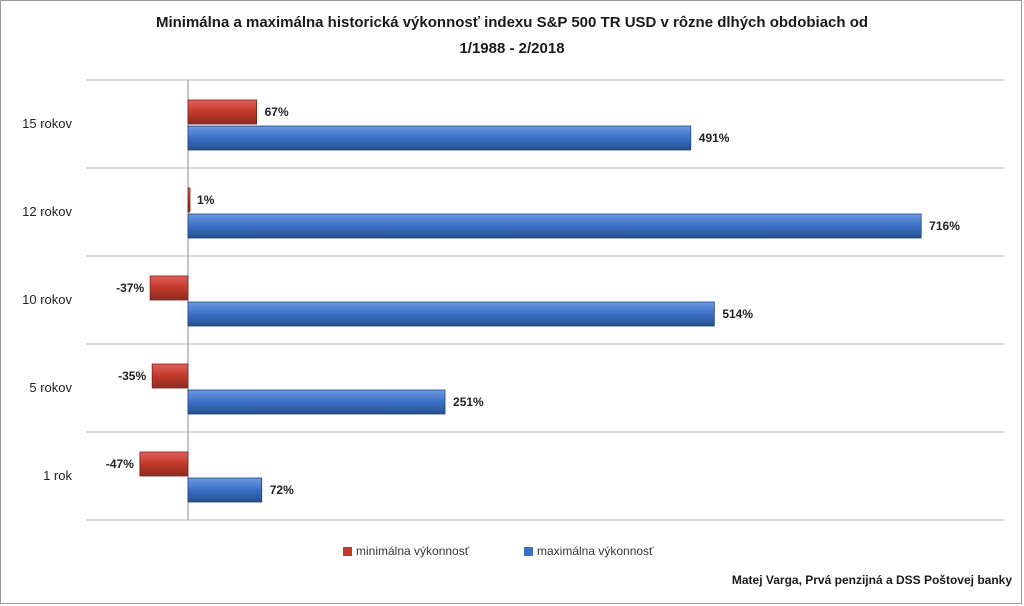 The width and height of the screenshot is (1024, 606). What do you see at coordinates (47, 299) in the screenshot?
I see `category-label: 10 rokov` at bounding box center [47, 299].